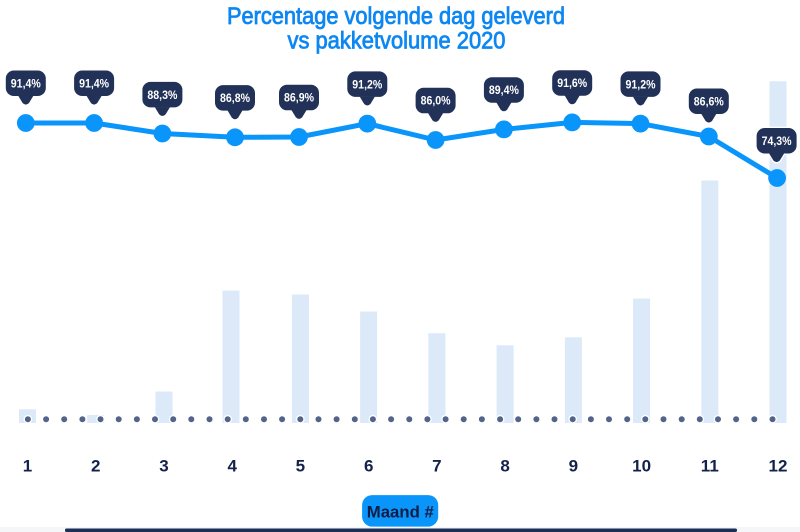  I want to click on svg-text:Percentage volgende dag geleve: Percentage volgende dag geleverd, so click(396, 17).